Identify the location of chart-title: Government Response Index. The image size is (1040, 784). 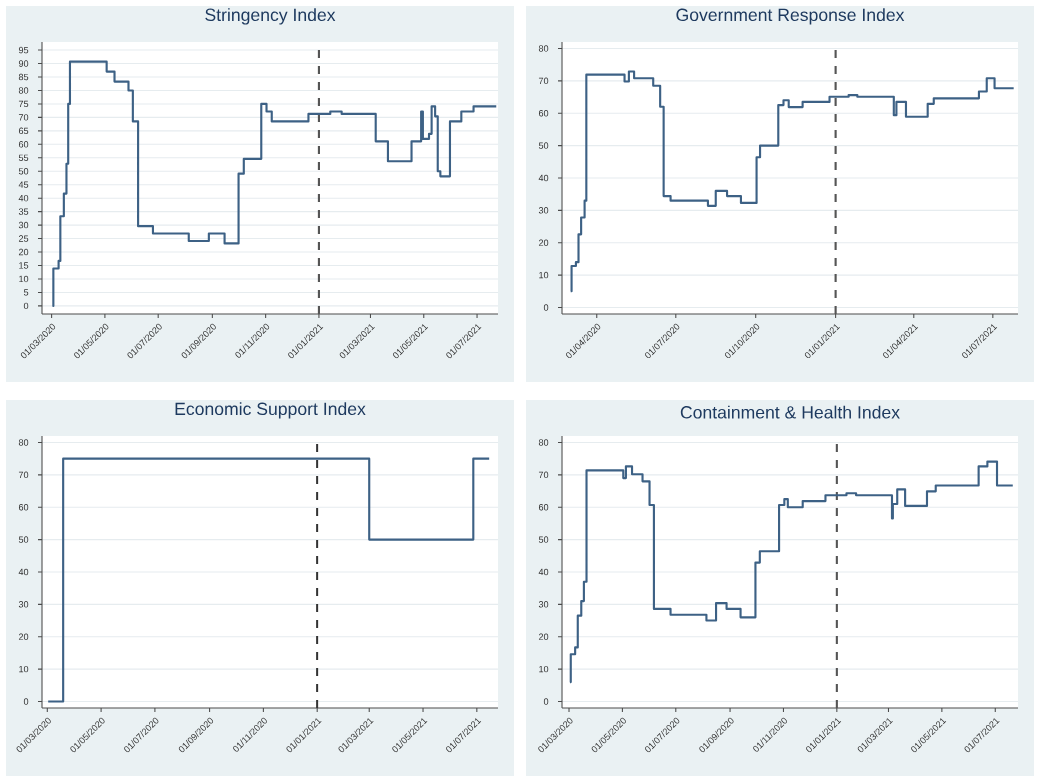
(790, 16).